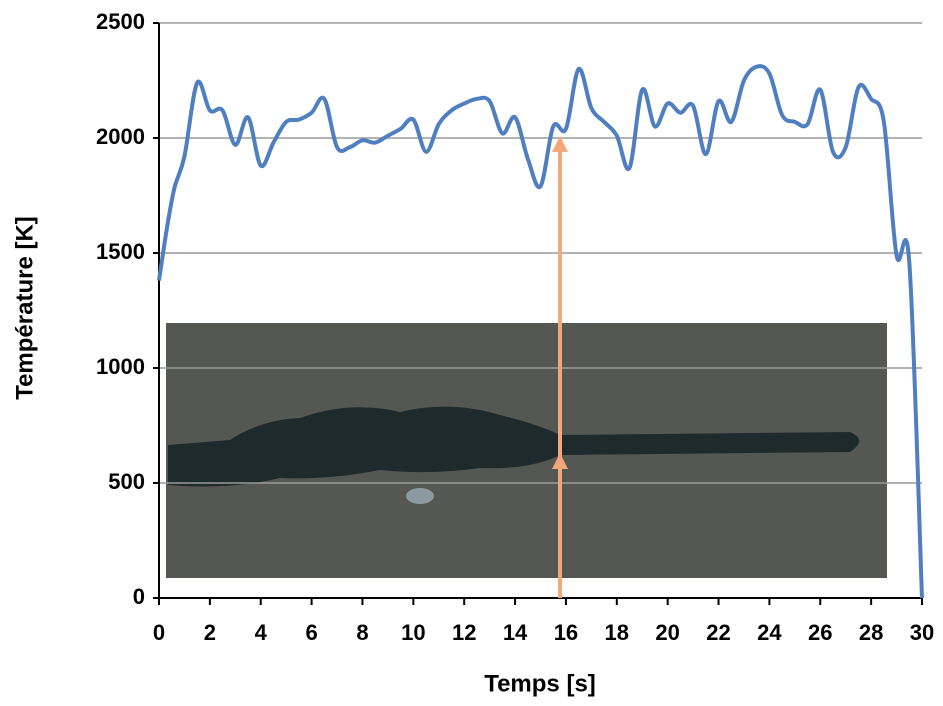  What do you see at coordinates (718, 632) in the screenshot?
I see `x-tick-label: 22` at bounding box center [718, 632].